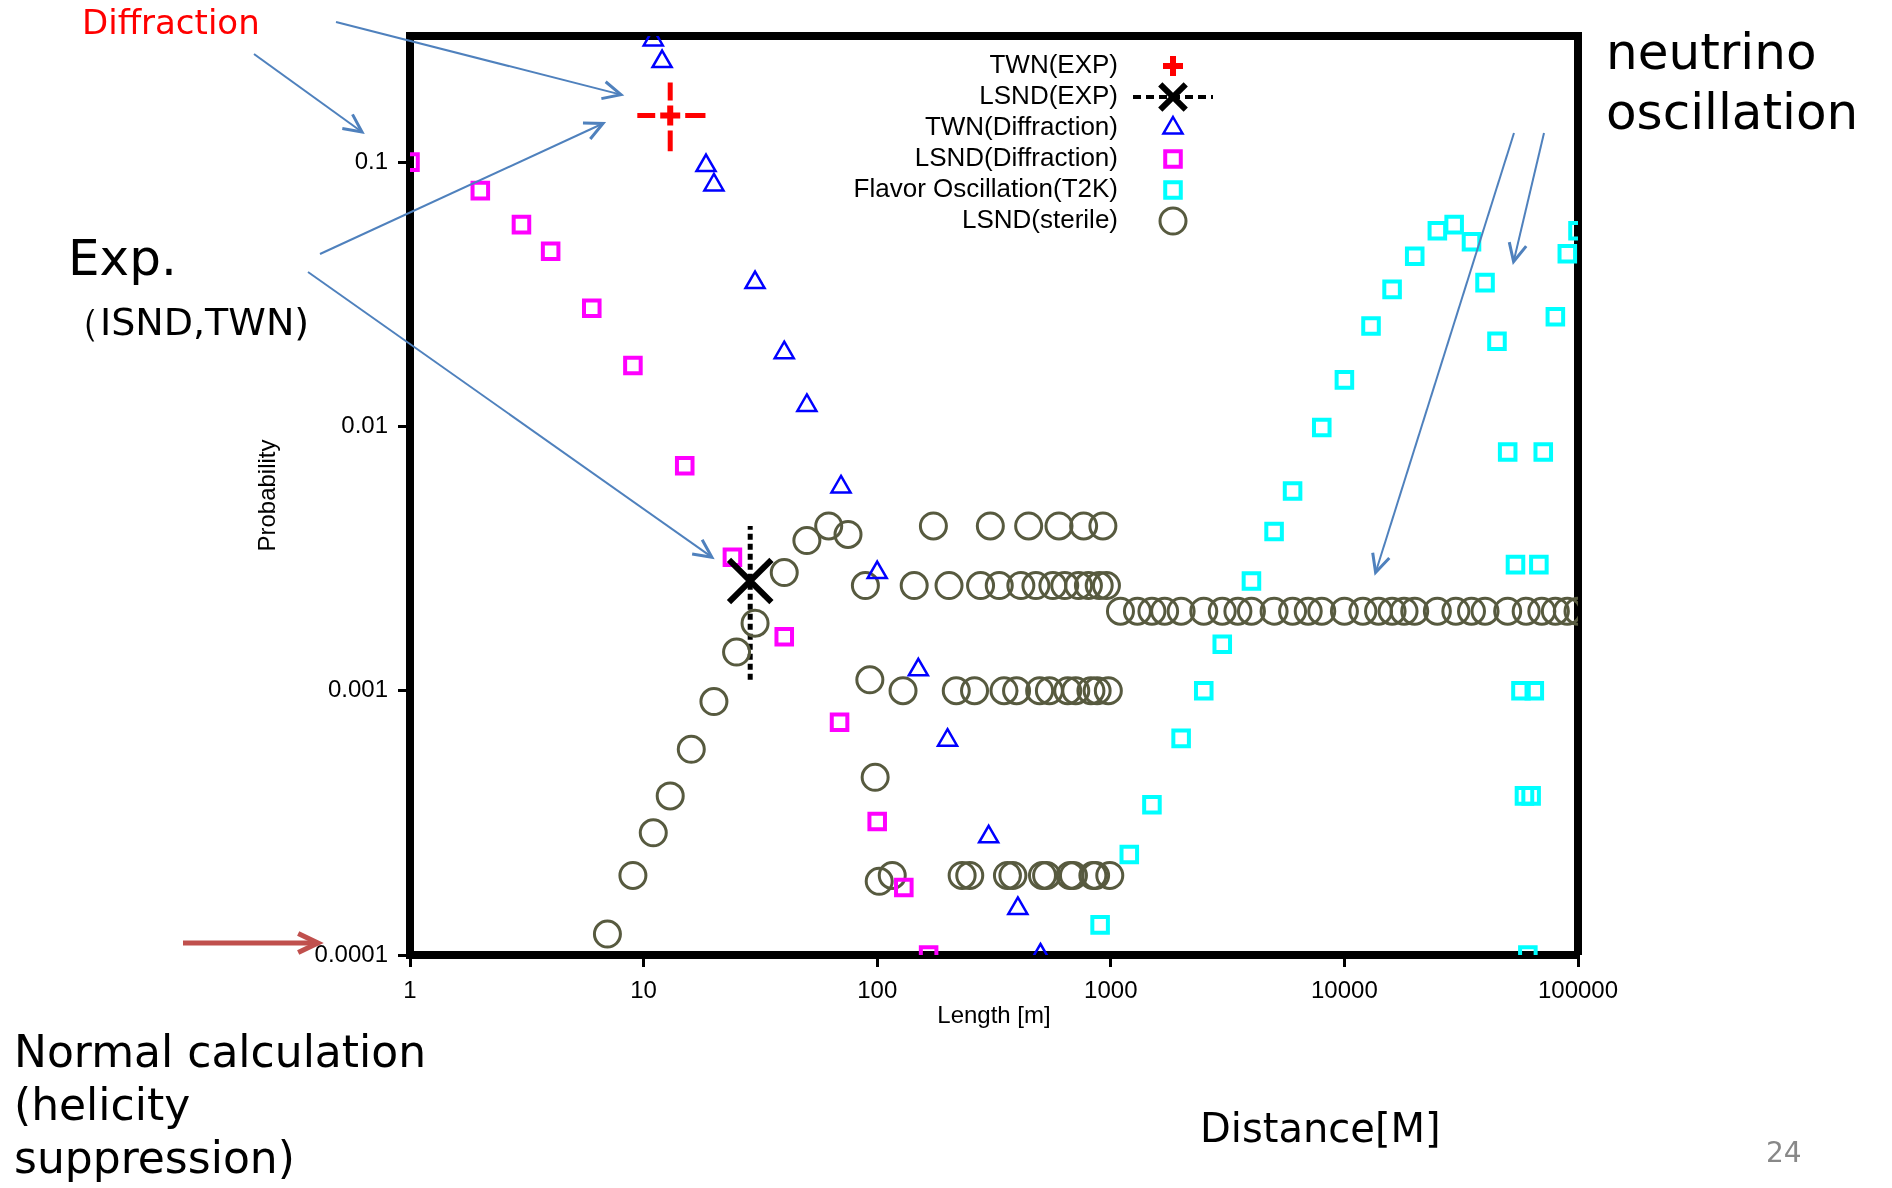 The image size is (1892, 1188). Describe the element at coordinates (877, 990) in the screenshot. I see `x-tick-label: 100` at that location.